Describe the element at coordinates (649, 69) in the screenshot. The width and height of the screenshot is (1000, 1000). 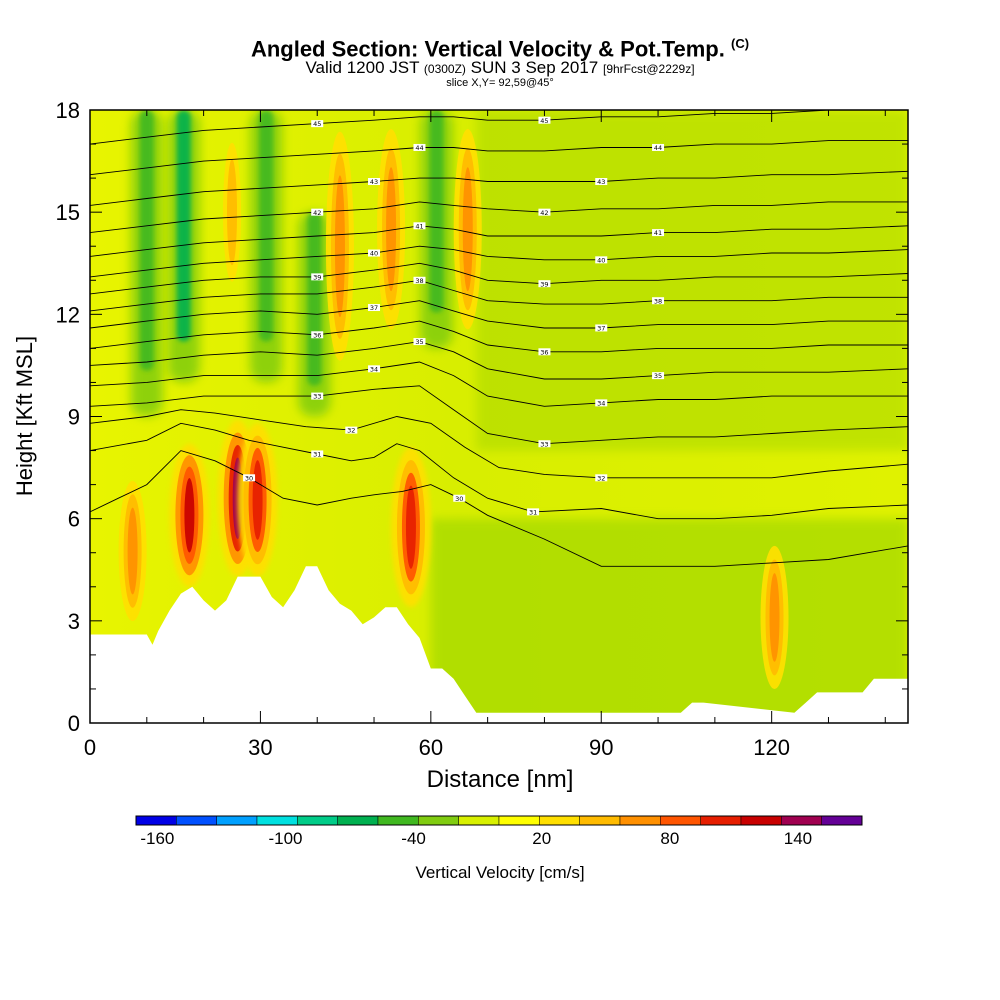
I see `subtitle-forecast: [9hrFcst@2229z]` at that location.